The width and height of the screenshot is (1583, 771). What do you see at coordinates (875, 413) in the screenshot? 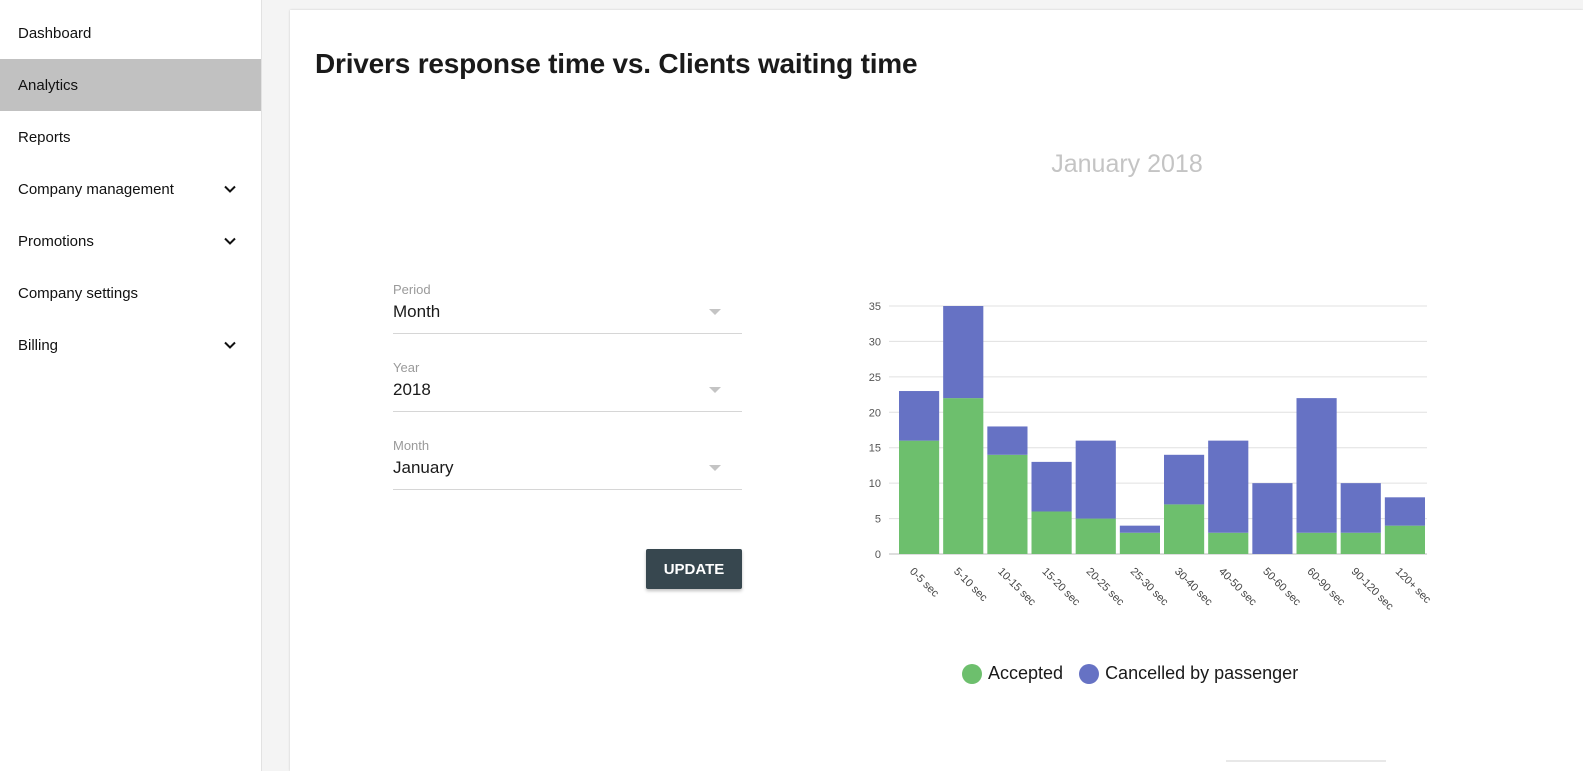
I see `y-tick-label: 20` at bounding box center [875, 413].